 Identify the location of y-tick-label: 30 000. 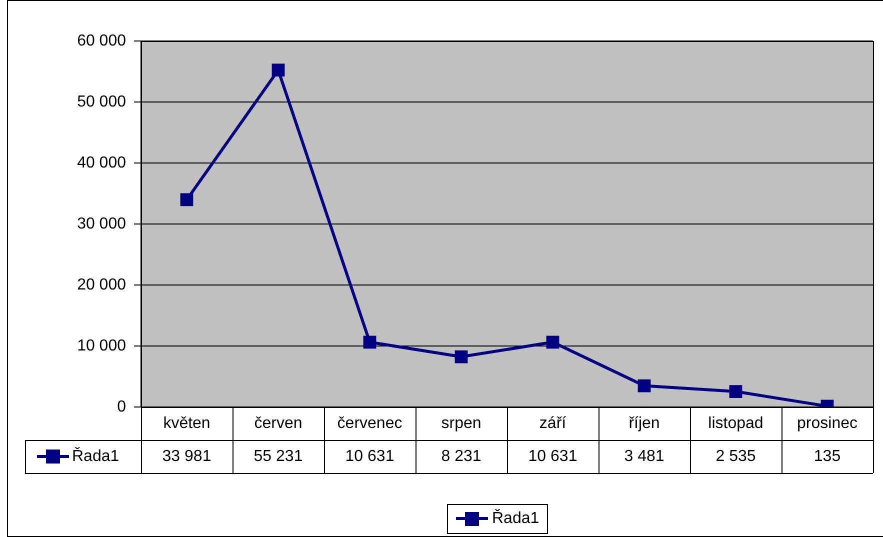
(101, 223).